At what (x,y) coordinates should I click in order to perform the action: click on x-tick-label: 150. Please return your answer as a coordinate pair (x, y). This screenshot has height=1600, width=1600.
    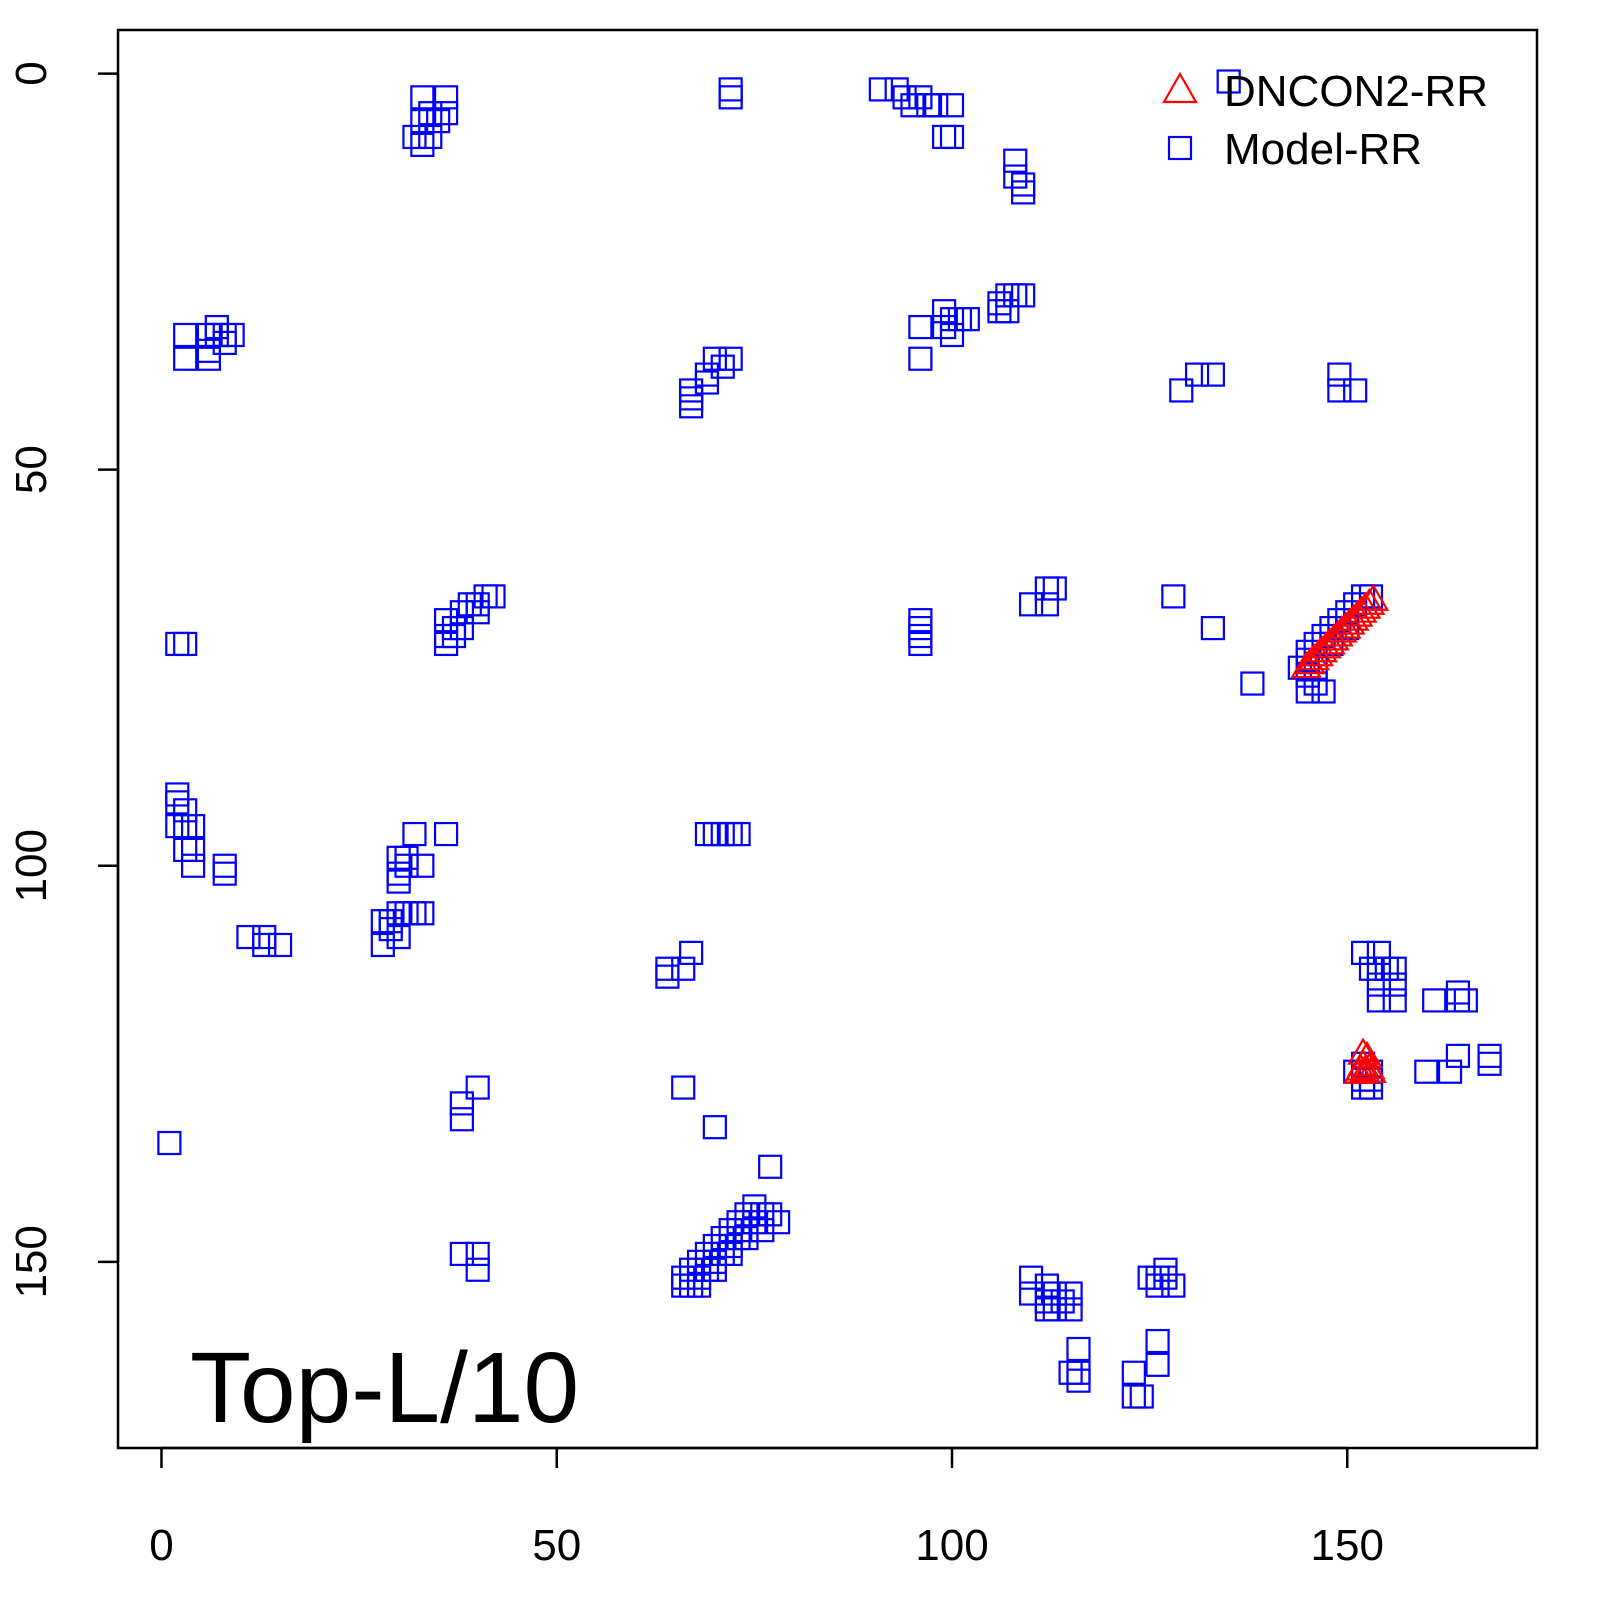
    Looking at the image, I should click on (1347, 1545).